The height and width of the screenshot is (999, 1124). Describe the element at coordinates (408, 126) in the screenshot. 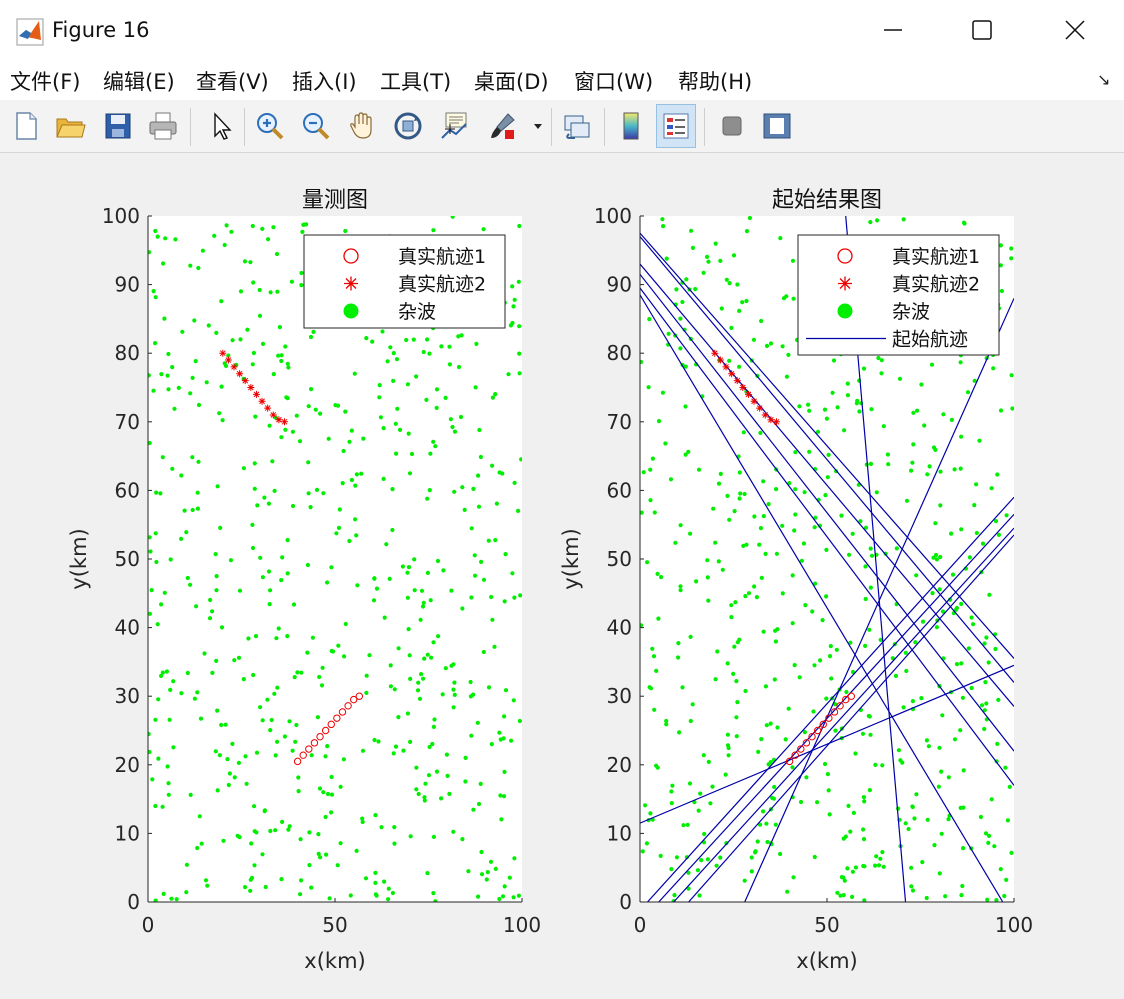

I see `rotate-3d-button` at that location.